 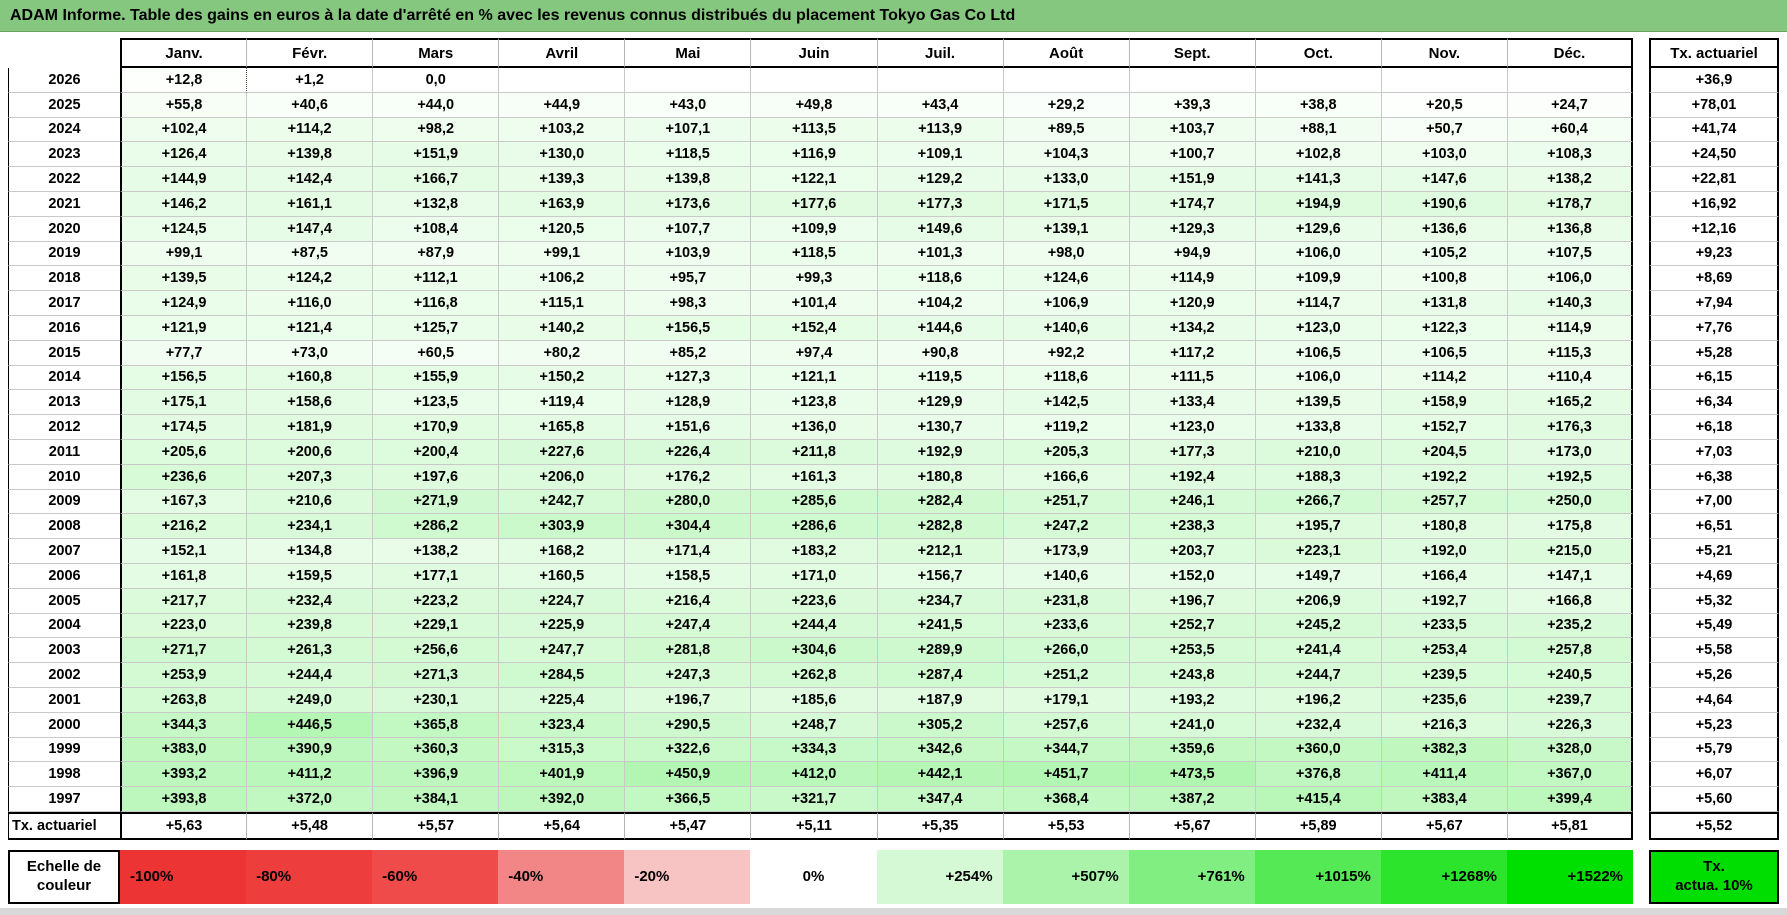 I want to click on gain-cell: +49,8, so click(x=813, y=105).